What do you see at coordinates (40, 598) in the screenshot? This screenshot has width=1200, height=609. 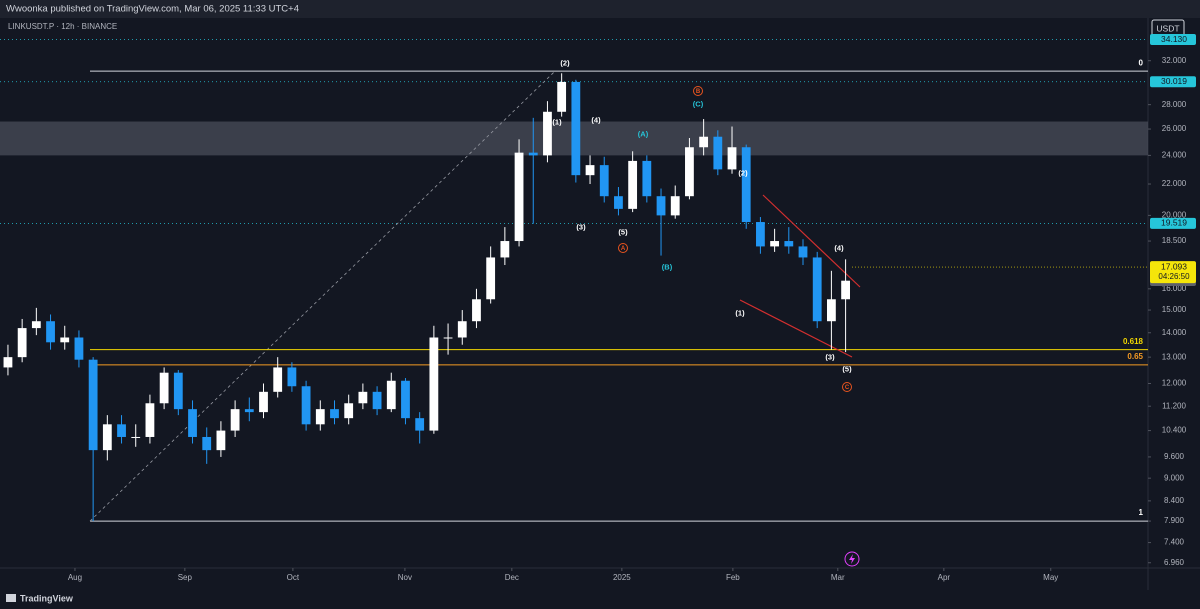 I see `logo: TradingView` at bounding box center [40, 598].